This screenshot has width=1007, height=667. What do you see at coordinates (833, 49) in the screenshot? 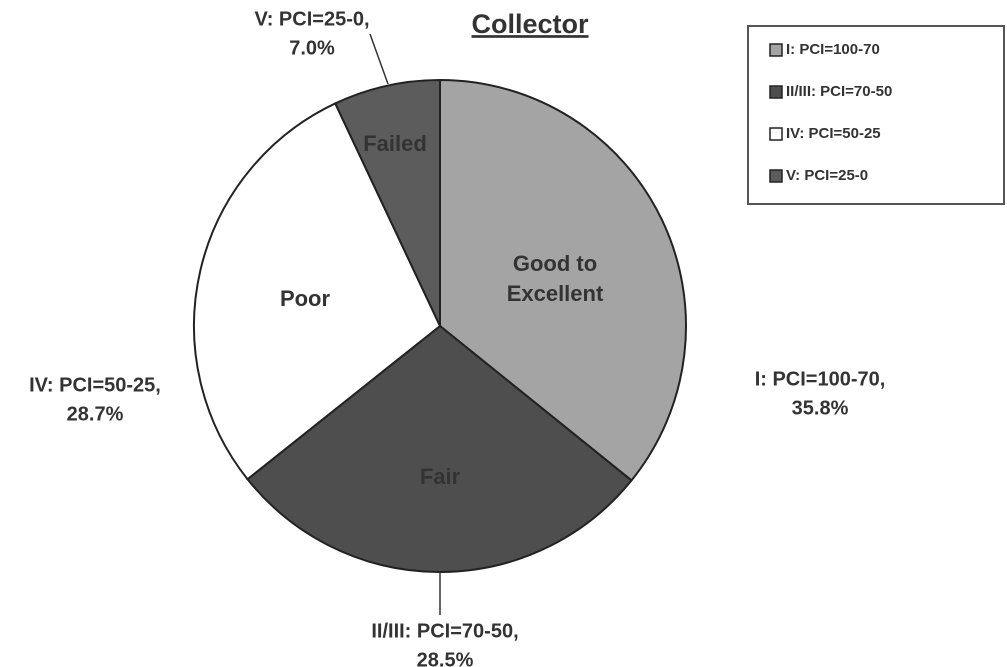
I see `legend-label: I: PCI=100-70` at bounding box center [833, 49].